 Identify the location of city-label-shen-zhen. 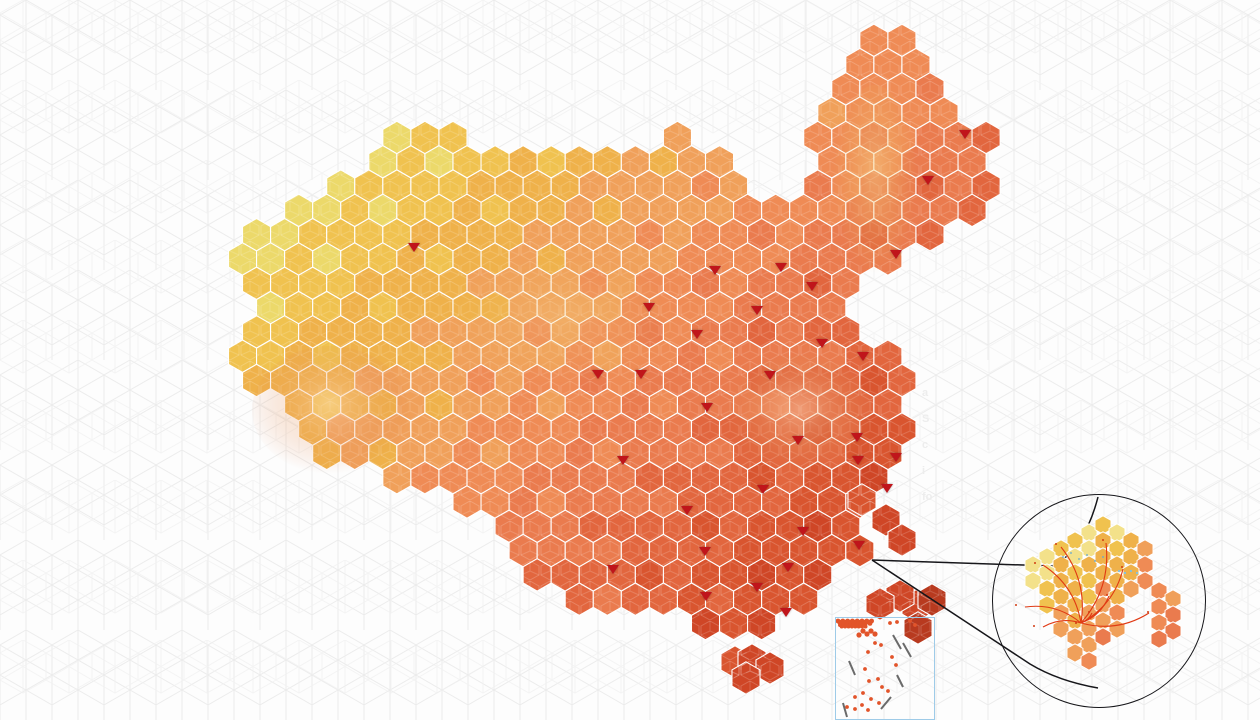
(757, 587).